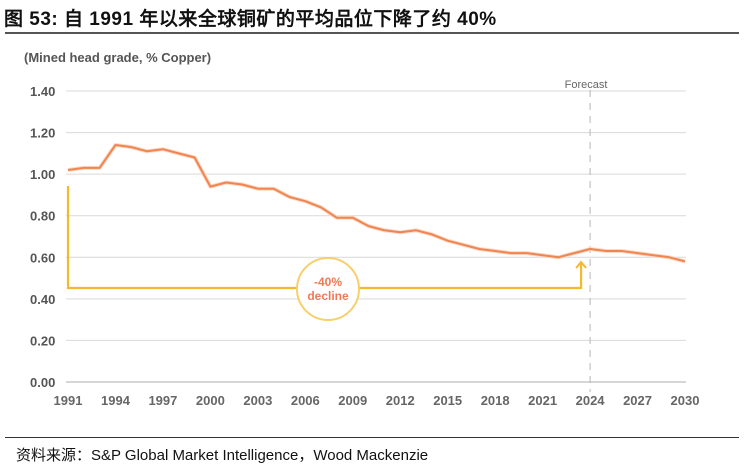 This screenshot has width=744, height=470. What do you see at coordinates (372, 33) in the screenshot?
I see `title-divider` at bounding box center [372, 33].